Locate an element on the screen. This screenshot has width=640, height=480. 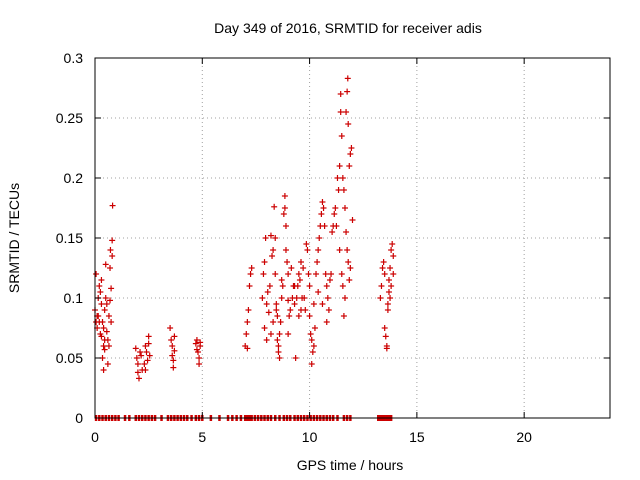
y-tick-label: 0.25 is located at coordinates (69, 118).